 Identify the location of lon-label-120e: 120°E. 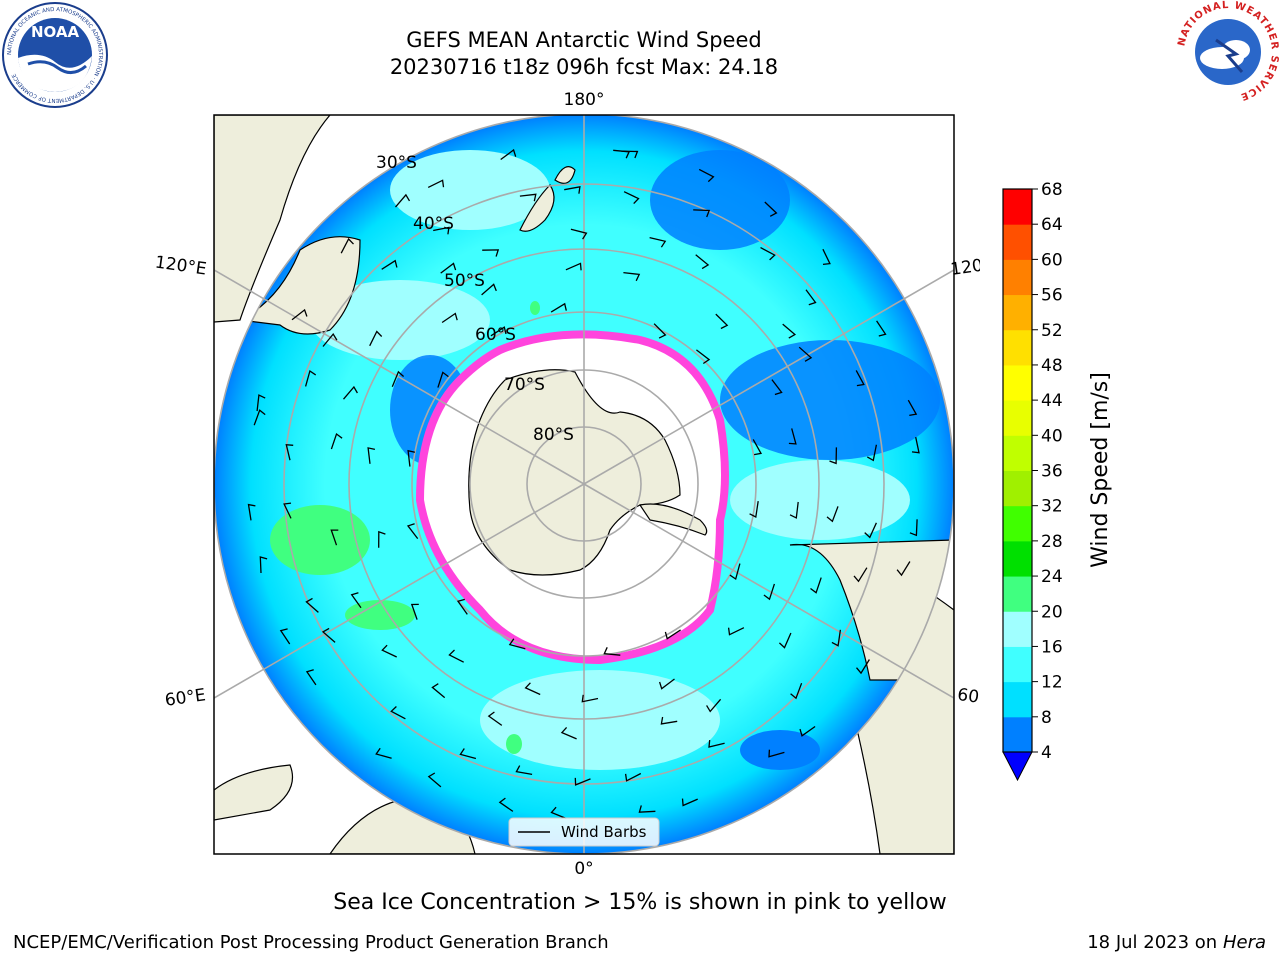
(181, 266).